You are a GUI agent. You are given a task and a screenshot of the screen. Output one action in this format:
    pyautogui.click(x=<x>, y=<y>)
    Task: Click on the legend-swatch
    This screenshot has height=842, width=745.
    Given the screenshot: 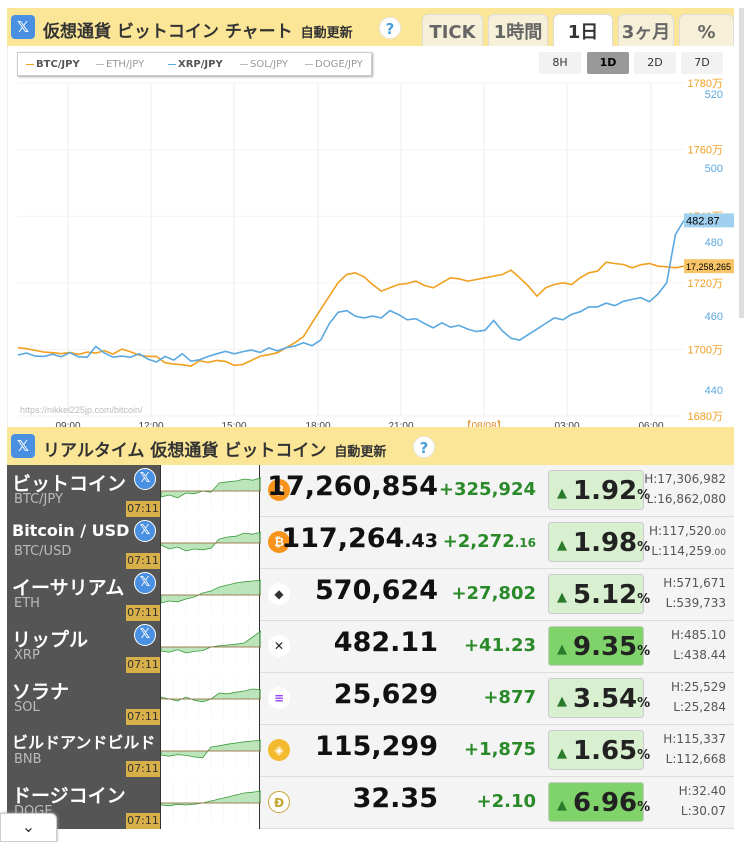 What is the action you would take?
    pyautogui.click(x=244, y=64)
    